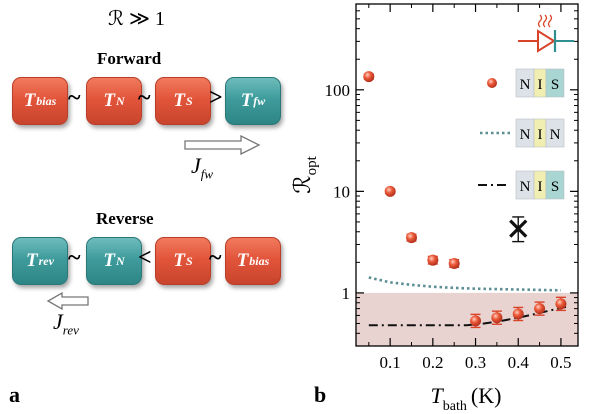 The image size is (589, 414). Describe the element at coordinates (546, 41) in the screenshot. I see `diode-triangle` at that location.